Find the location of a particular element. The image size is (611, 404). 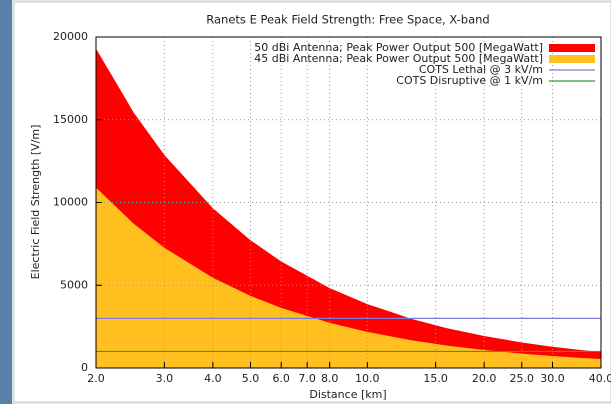

x-tick-label: 10.0 is located at coordinates (367, 378).